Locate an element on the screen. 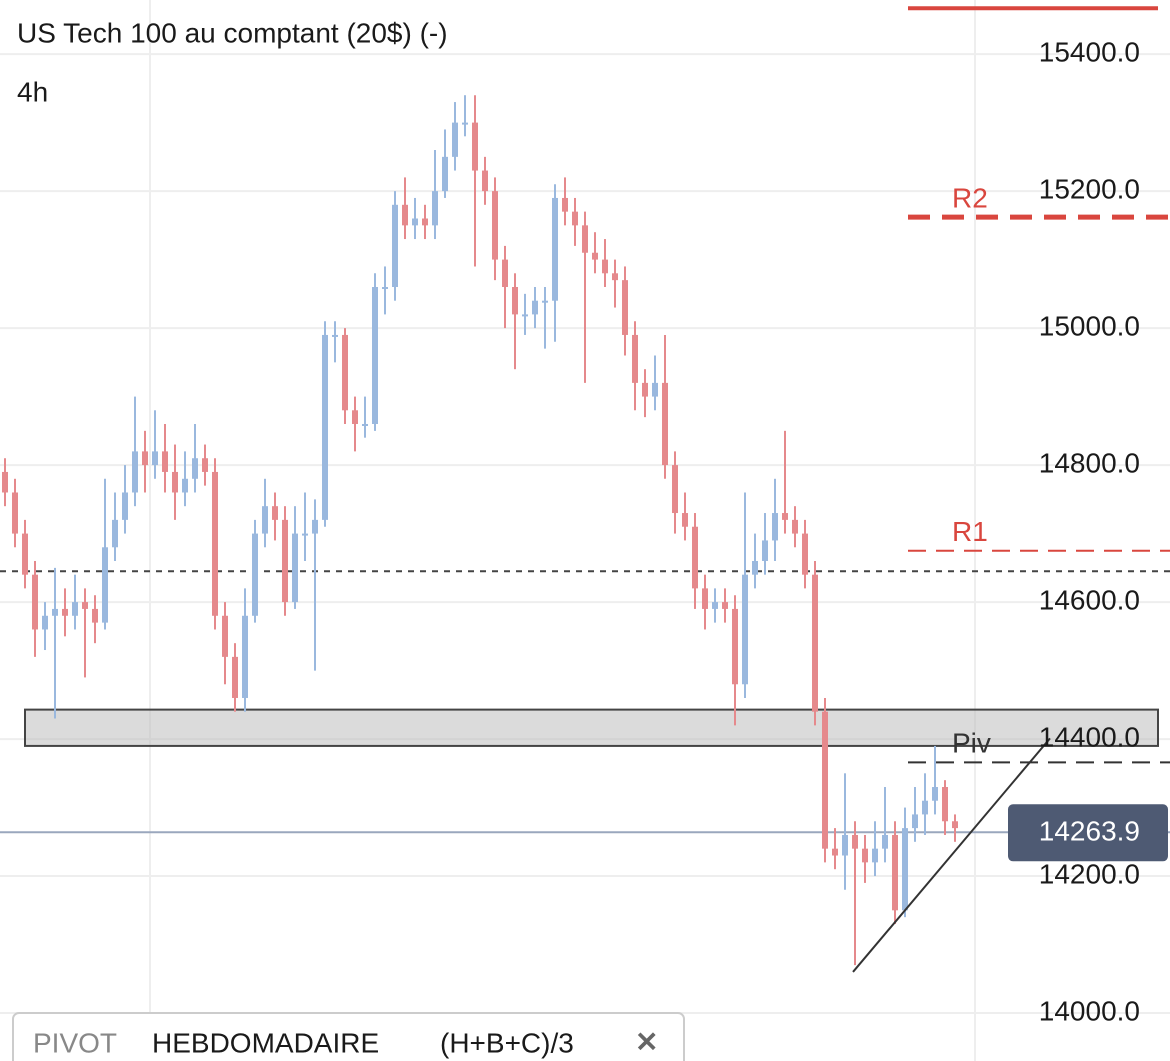 The width and height of the screenshot is (1170, 1061). pivot-label: Piv is located at coordinates (971, 743).